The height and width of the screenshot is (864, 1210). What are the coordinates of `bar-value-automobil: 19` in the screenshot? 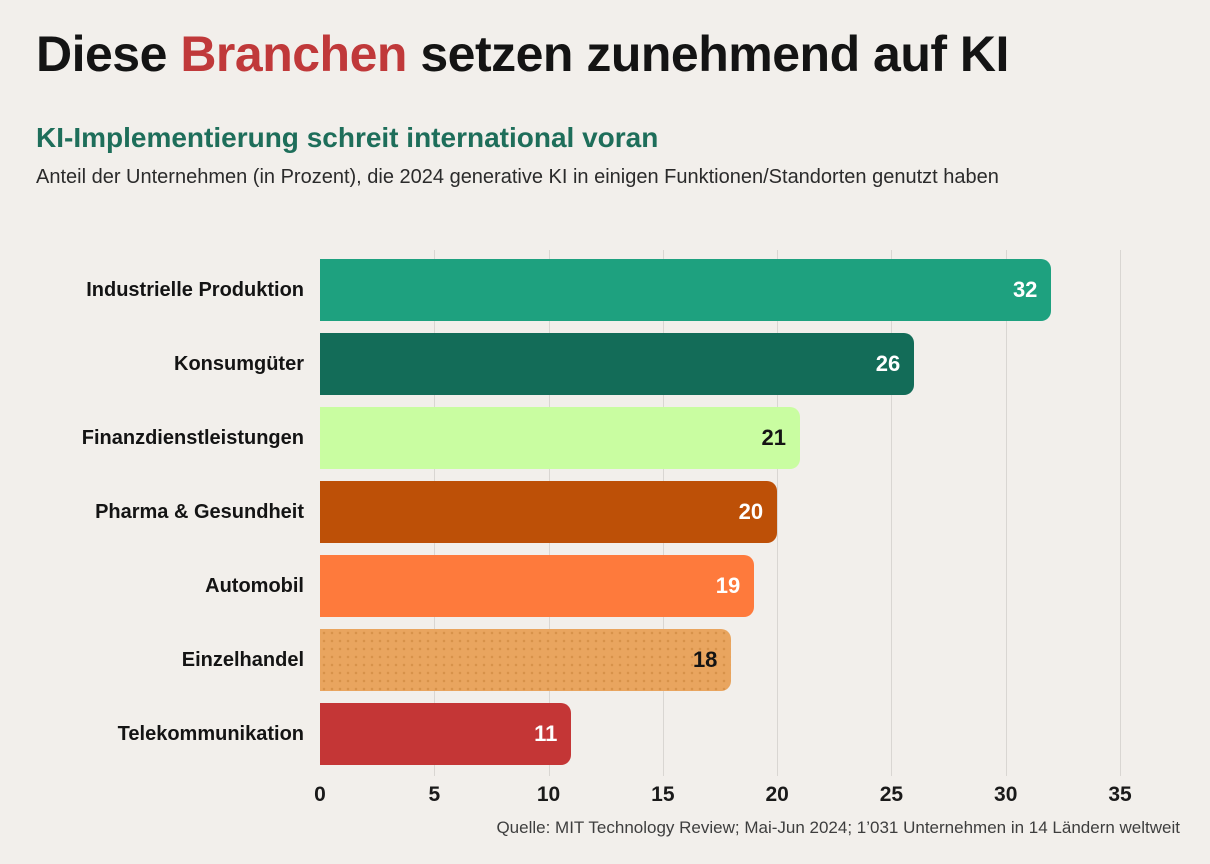 It's located at (728, 585).